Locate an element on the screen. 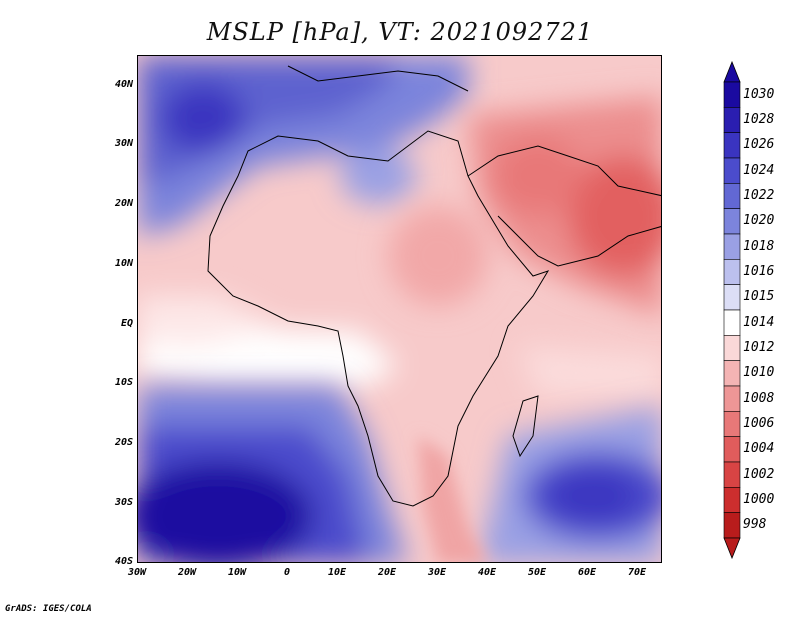 The width and height of the screenshot is (800, 618). lon-label-30w: 30W is located at coordinates (137, 572).